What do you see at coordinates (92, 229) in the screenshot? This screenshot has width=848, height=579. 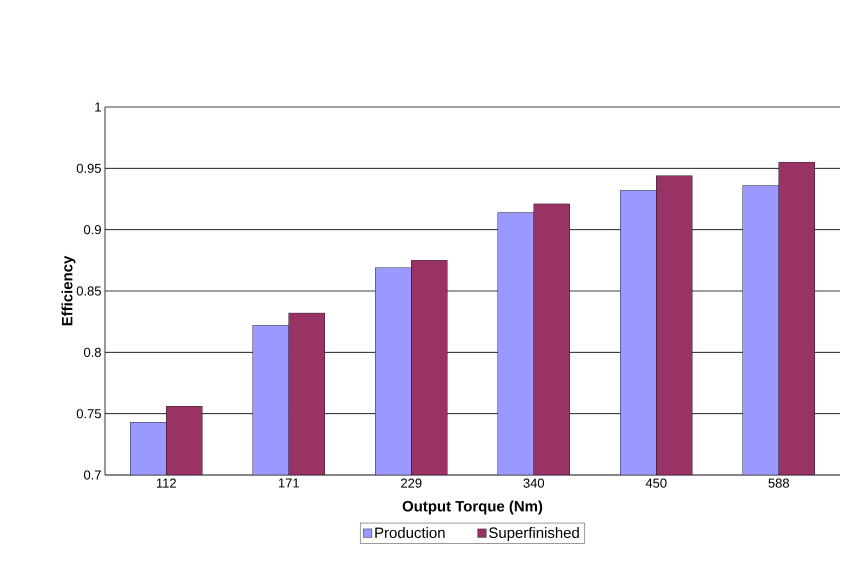 I see `y-tick-label: 0.9` at bounding box center [92, 229].